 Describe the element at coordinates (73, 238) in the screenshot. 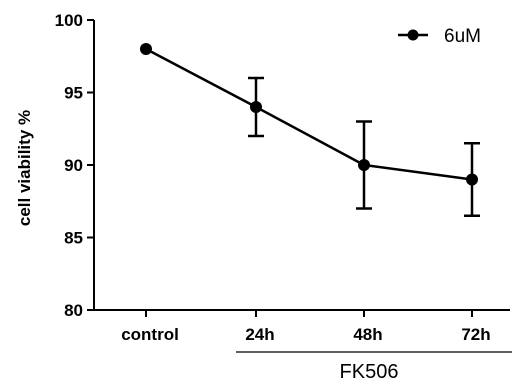

I see `y-tick-label: 85` at that location.